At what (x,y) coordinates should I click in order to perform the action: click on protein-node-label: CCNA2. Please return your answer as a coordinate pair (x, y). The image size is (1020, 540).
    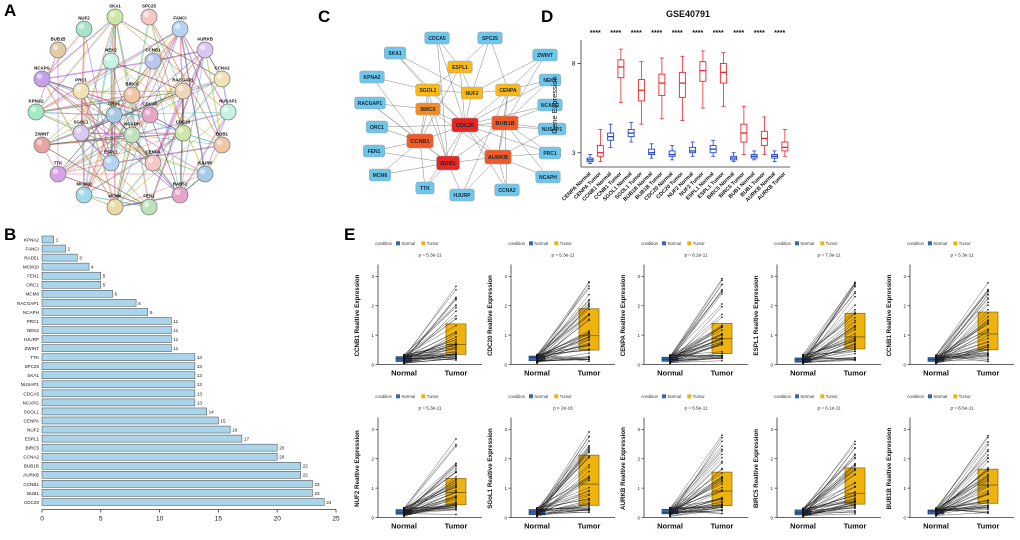
    Looking at the image, I should click on (222, 68).